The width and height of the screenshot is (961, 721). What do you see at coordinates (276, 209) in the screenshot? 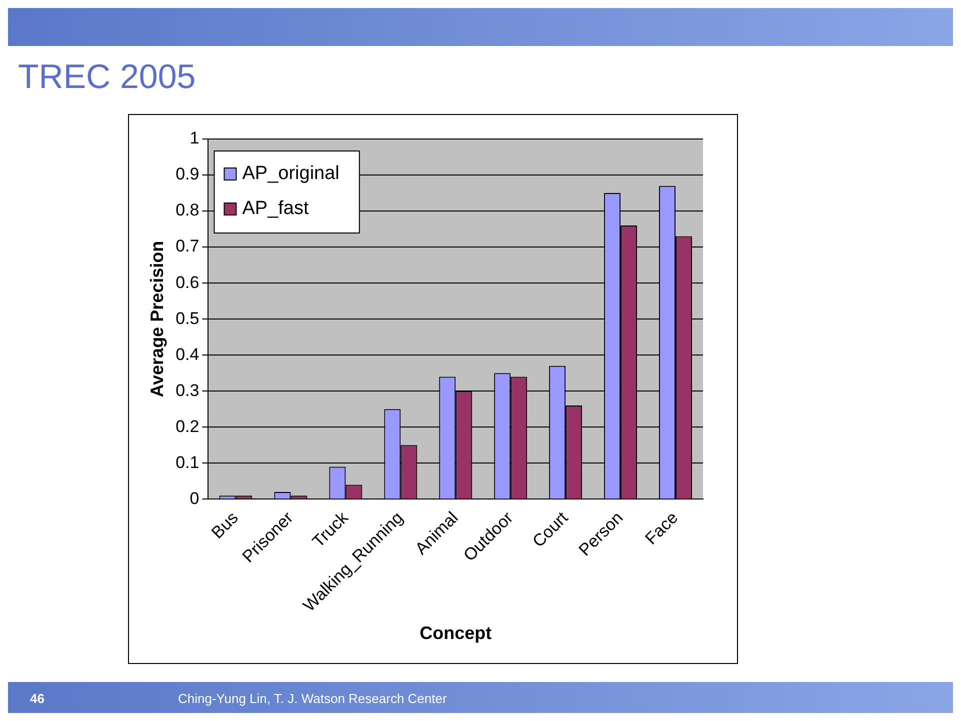
I see `legend-label: AP_fast` at bounding box center [276, 209].